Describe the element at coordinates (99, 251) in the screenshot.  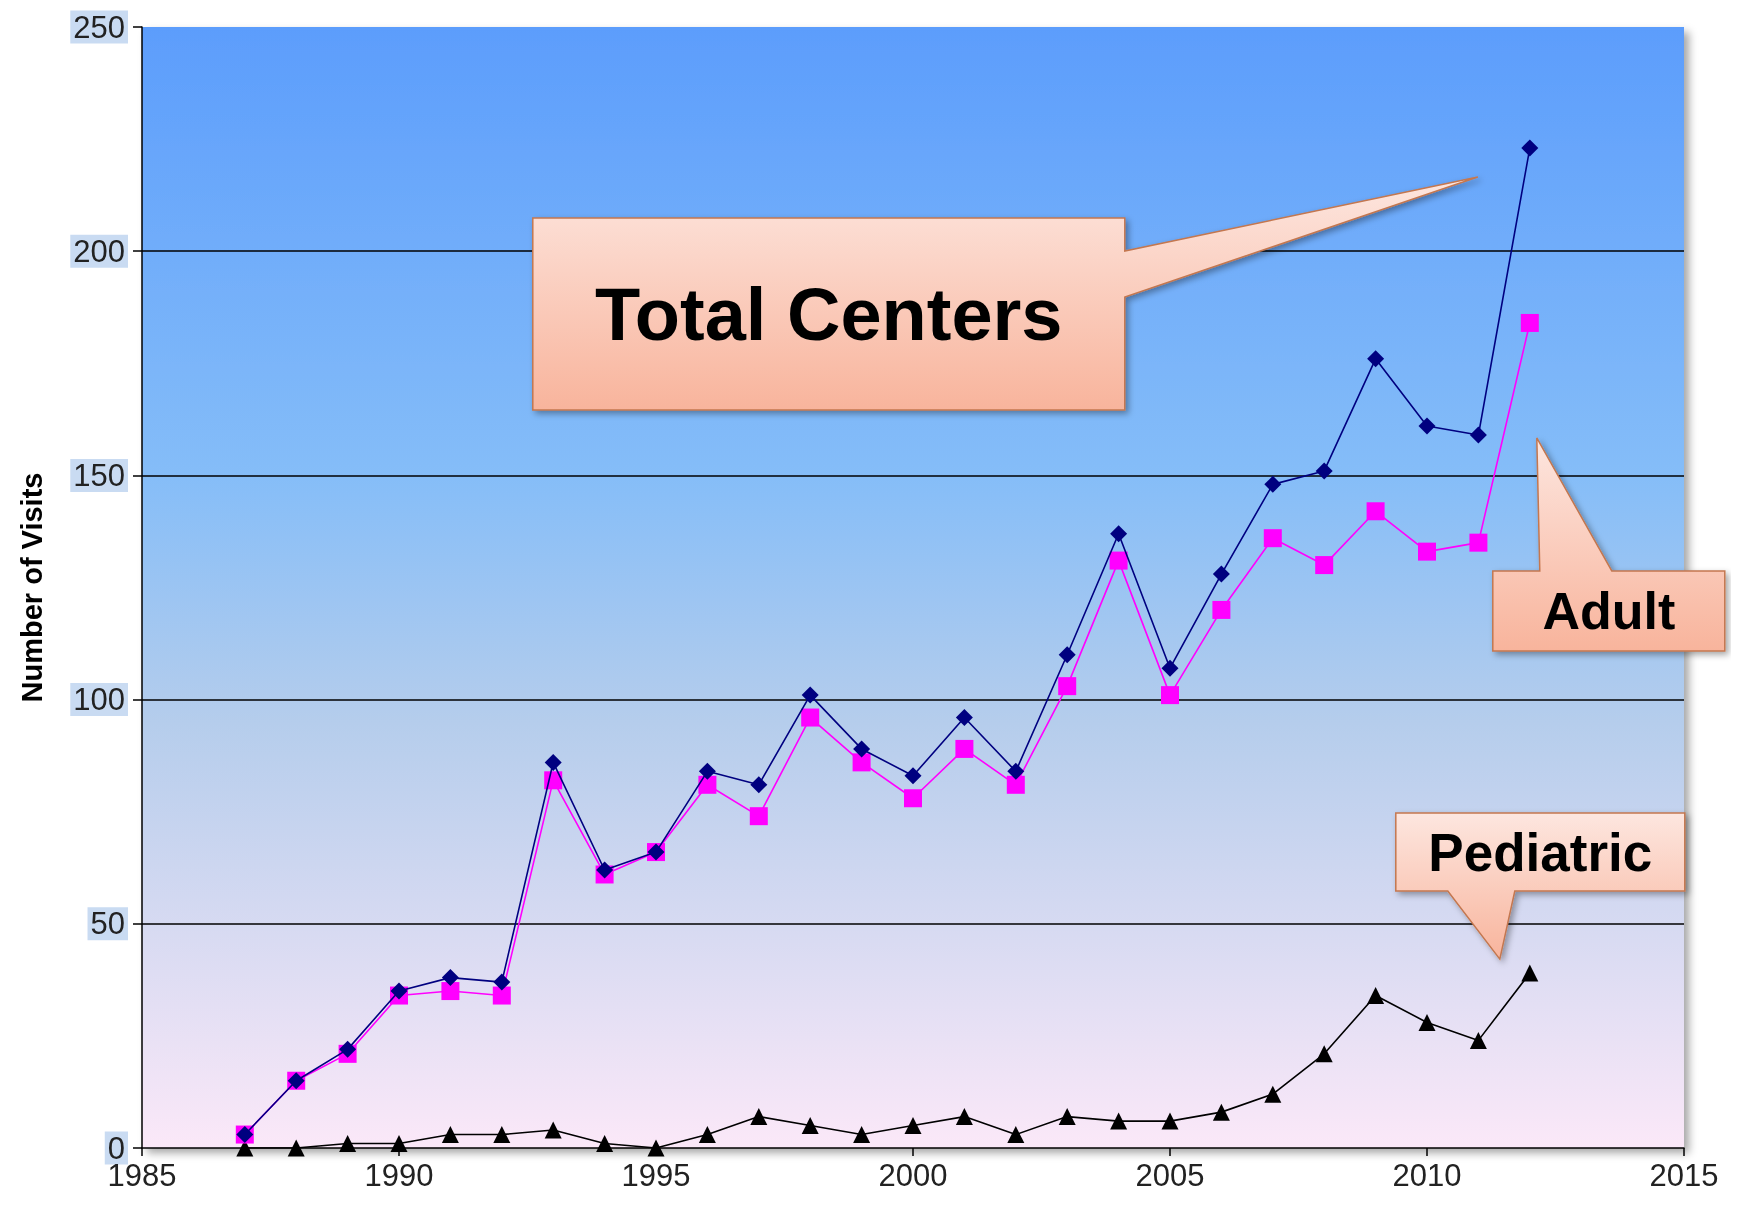
I see `y-tick-label: 200` at that location.